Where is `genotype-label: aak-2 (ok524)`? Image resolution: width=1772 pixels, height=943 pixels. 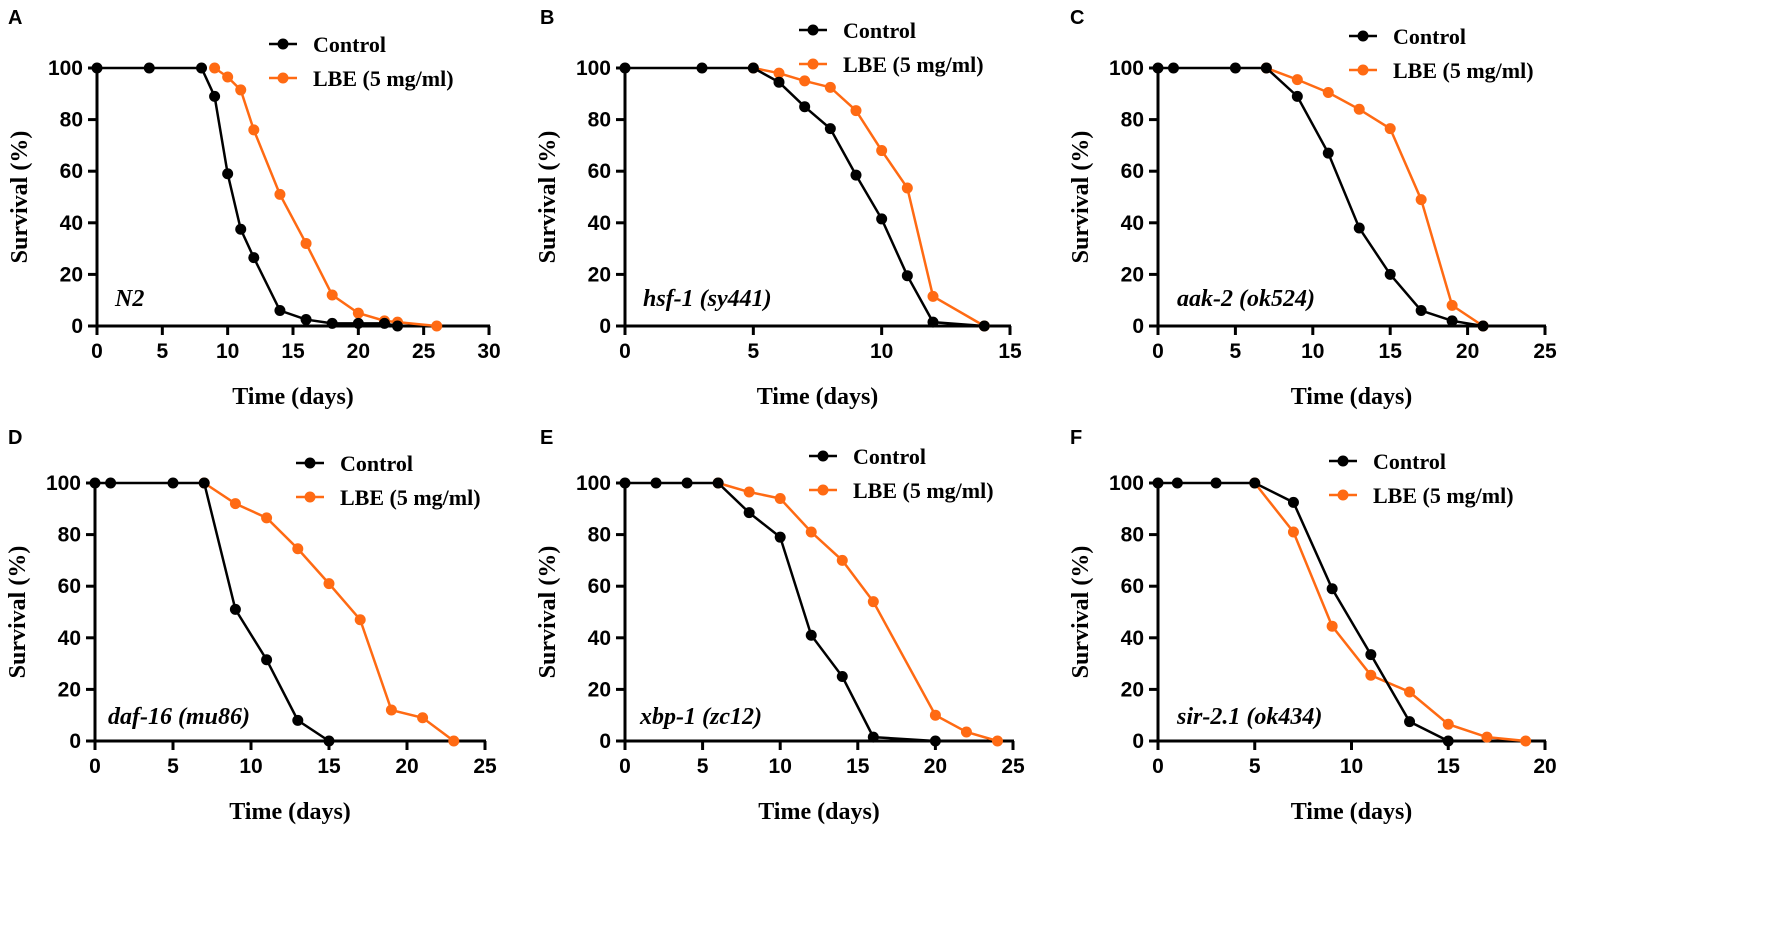
genotype-label: aak-2 (ok524) is located at coordinates (1246, 299).